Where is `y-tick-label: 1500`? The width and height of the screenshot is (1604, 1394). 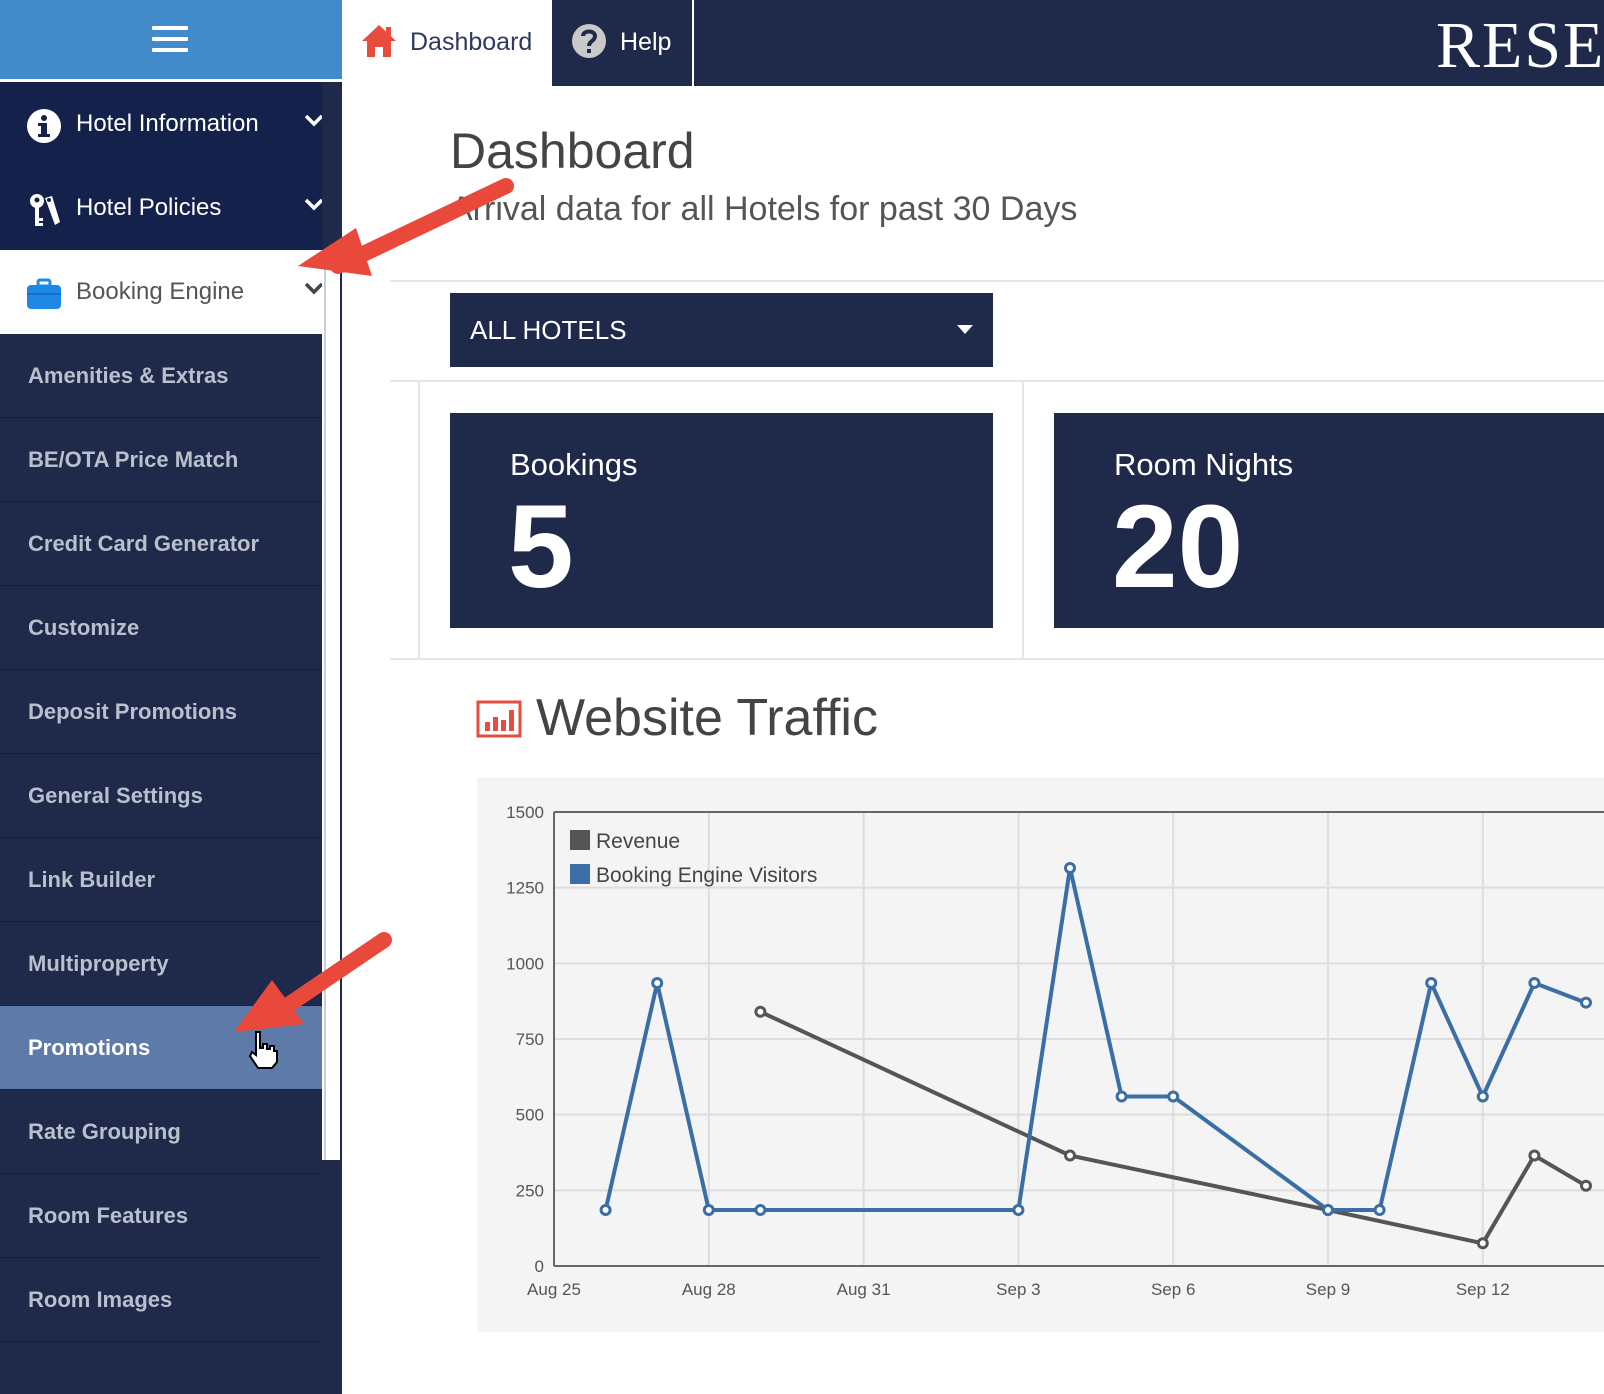
y-tick-label: 1500 is located at coordinates (525, 812).